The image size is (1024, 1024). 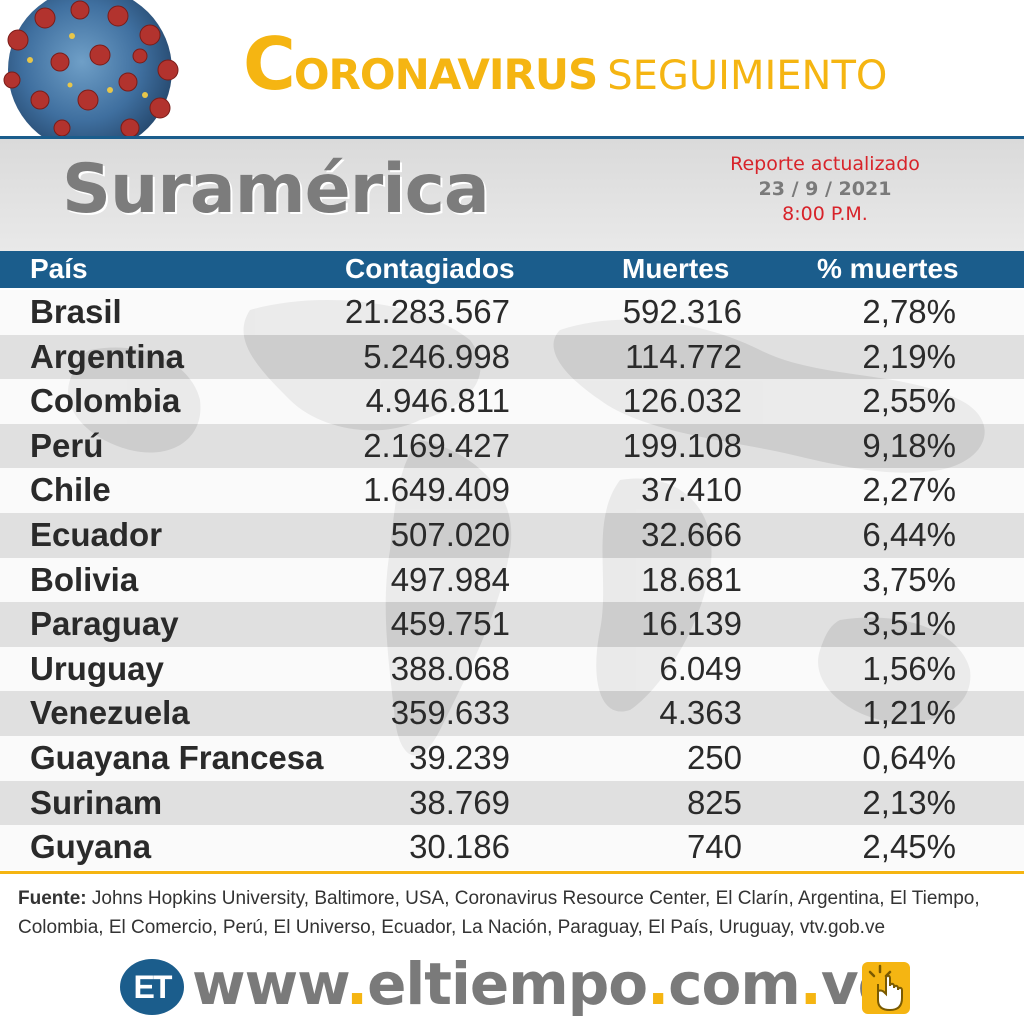 I want to click on table-header: País Contagiados Muertes % muertes, so click(x=512, y=269).